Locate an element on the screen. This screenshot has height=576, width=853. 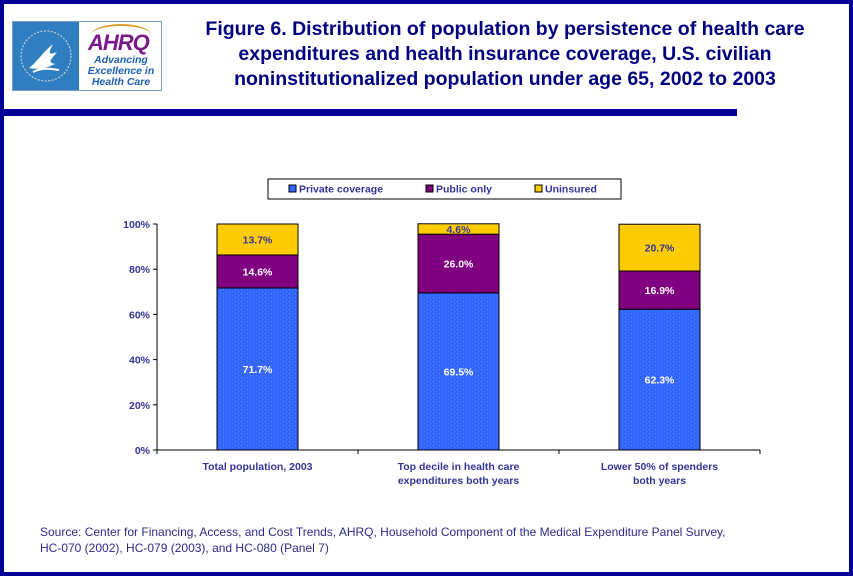
ahrq-tagline-line: Advancing is located at coordinates (121, 60).